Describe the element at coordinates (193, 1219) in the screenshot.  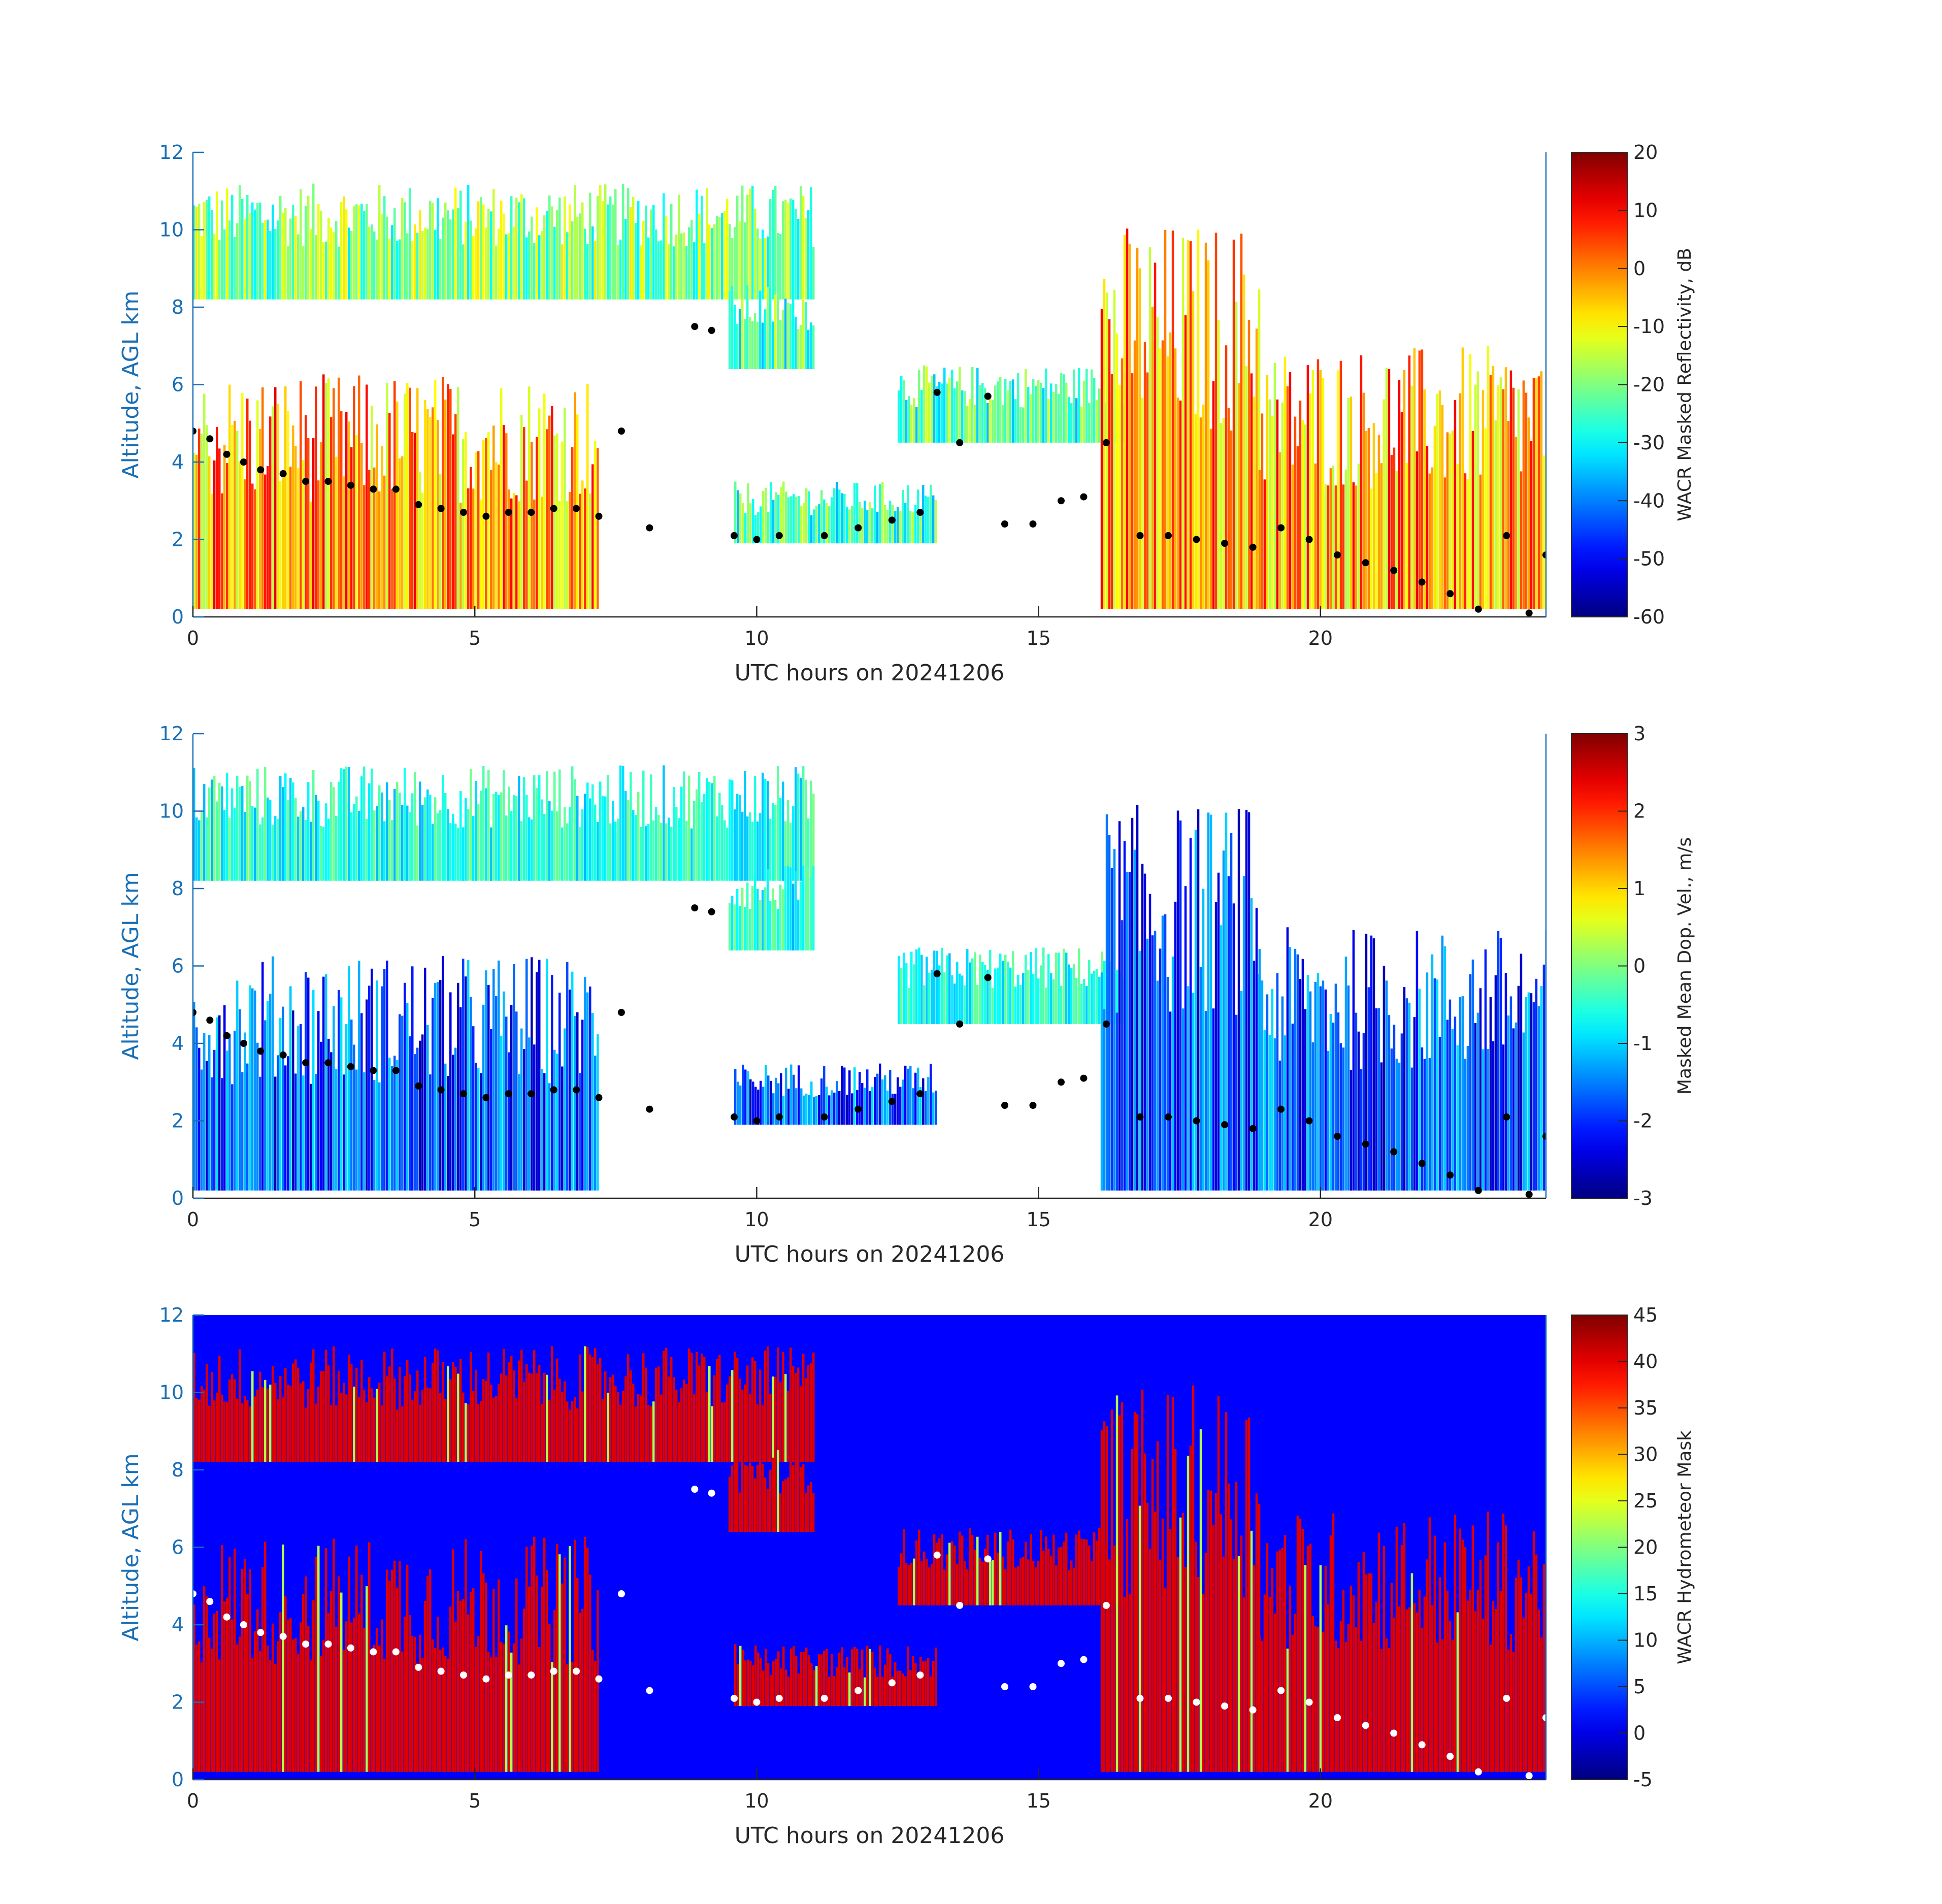
I see `x-tick-label: 0` at that location.